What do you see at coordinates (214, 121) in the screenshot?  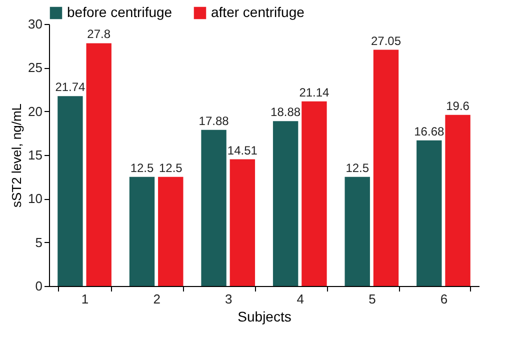 I see `data-label: 17.88` at bounding box center [214, 121].